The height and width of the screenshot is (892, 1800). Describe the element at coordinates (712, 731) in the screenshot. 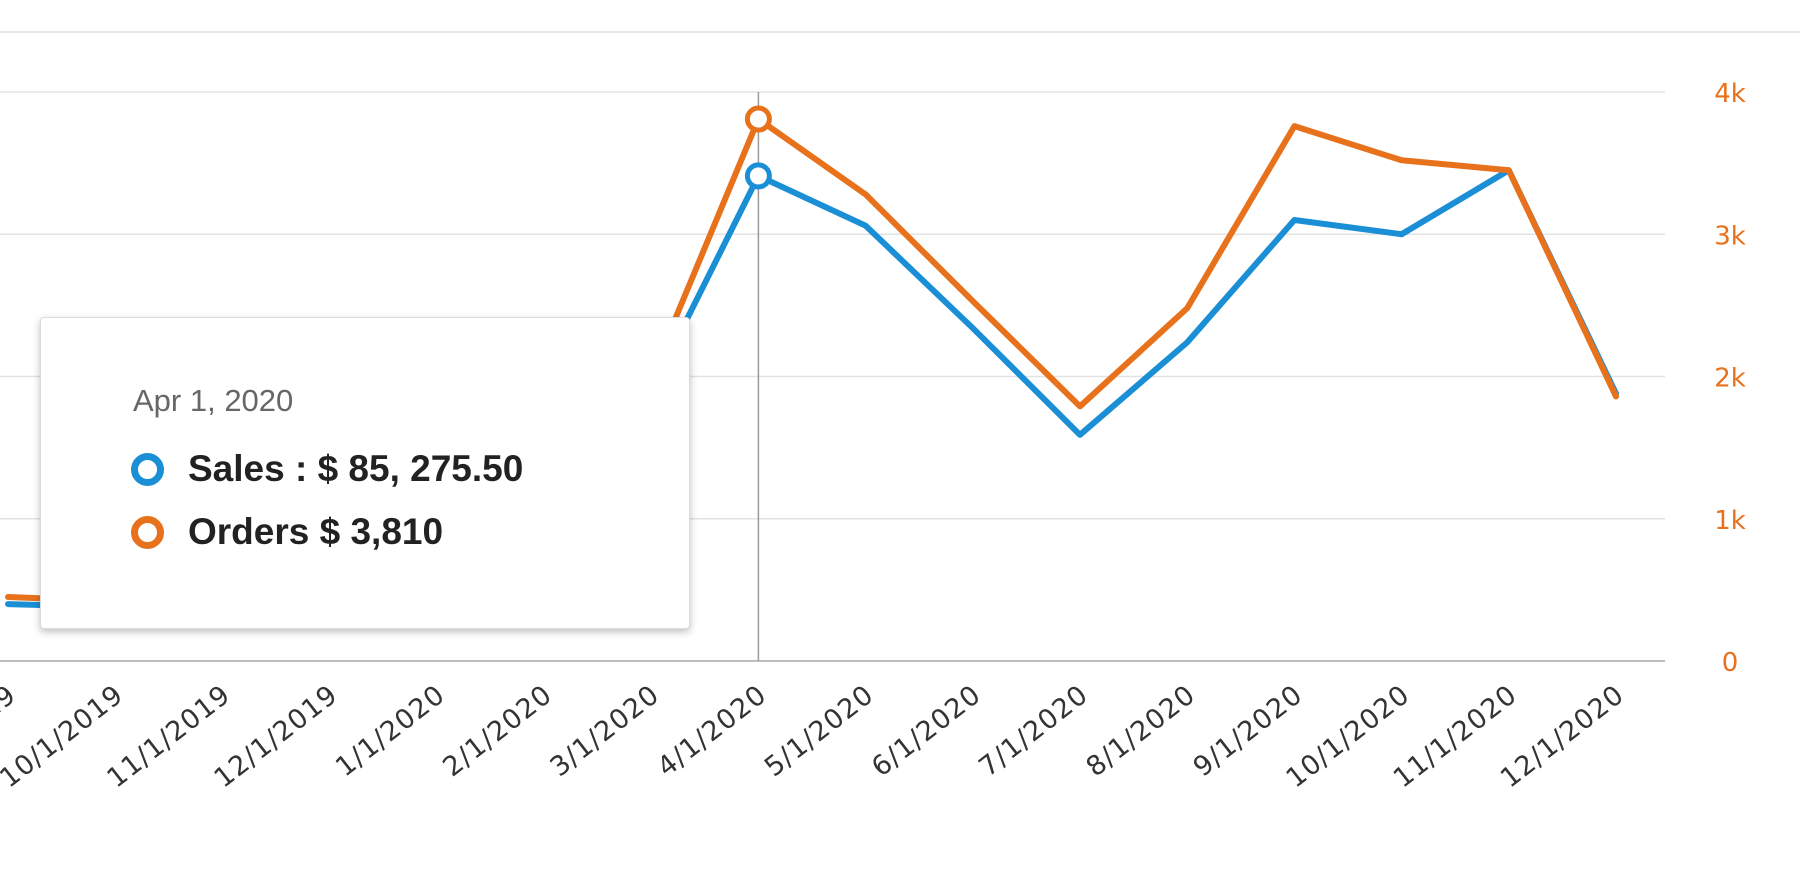

I see `x-tick-label: 4/1/2020` at that location.